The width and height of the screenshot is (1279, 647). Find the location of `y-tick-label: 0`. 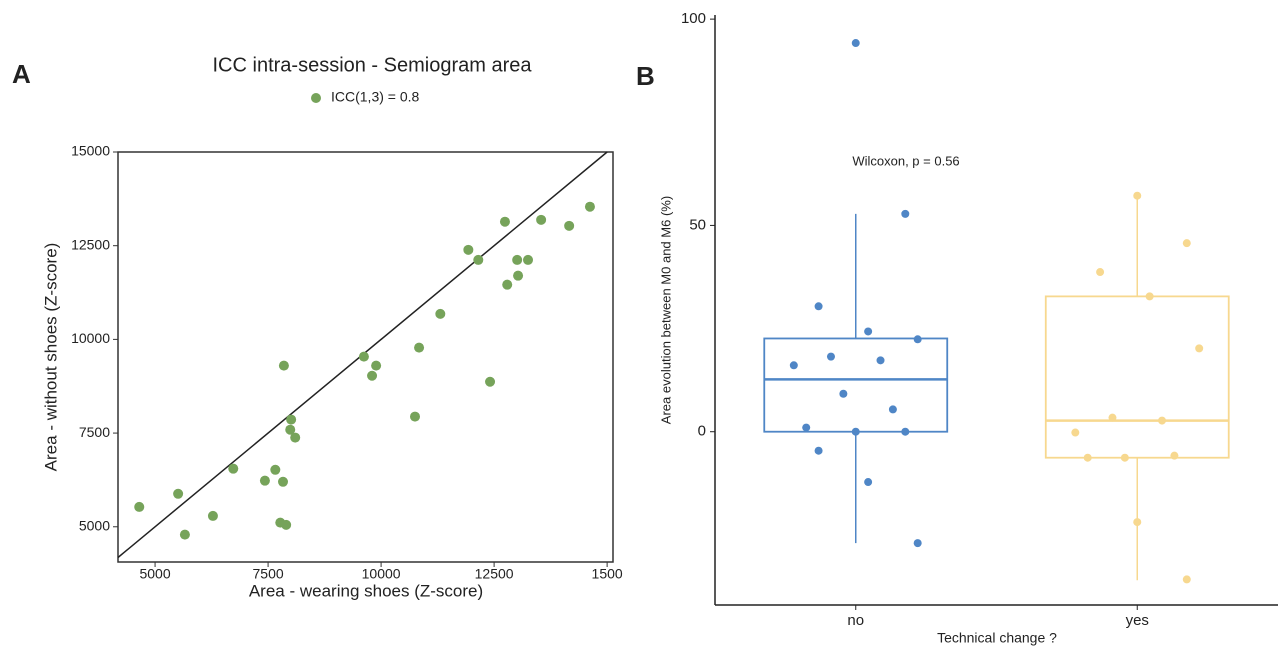

y-tick-label: 0 is located at coordinates (702, 431).